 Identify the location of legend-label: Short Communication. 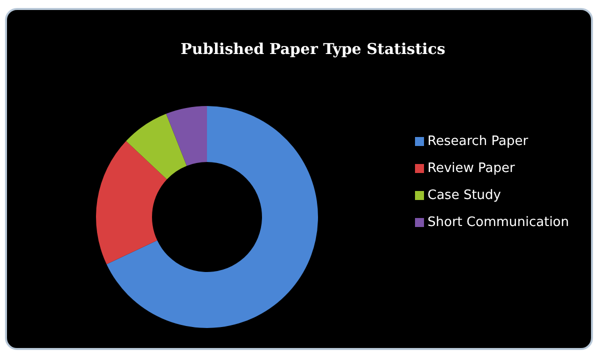
(498, 222).